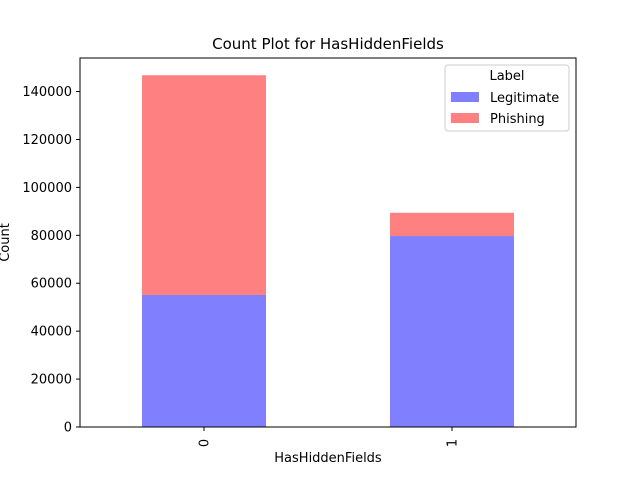 The width and height of the screenshot is (640, 480). What do you see at coordinates (524, 98) in the screenshot?
I see `legend-label-legitimate: Legitimate` at bounding box center [524, 98].